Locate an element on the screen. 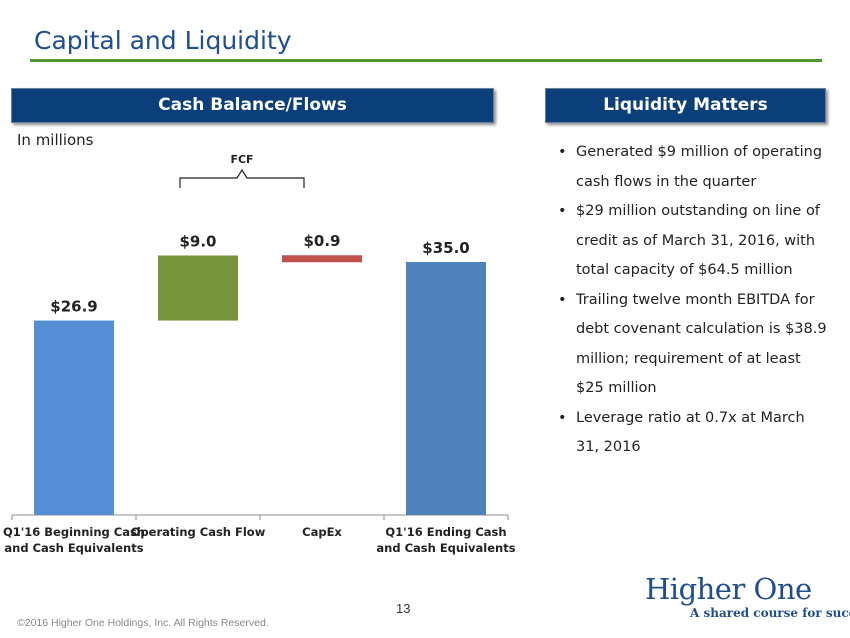 This screenshot has width=850, height=638. cash-balance-header: Cash Balance/Flows is located at coordinates (252, 105).